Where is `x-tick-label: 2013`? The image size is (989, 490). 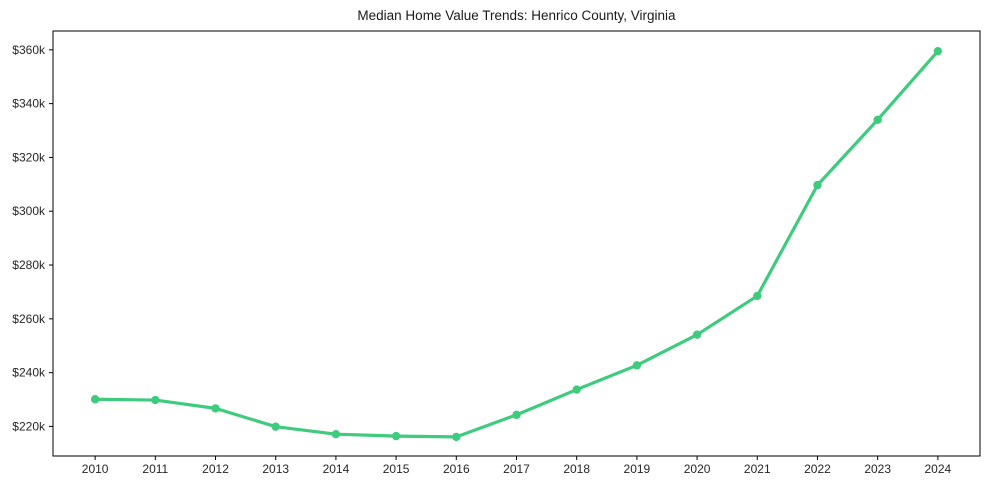 x-tick-label: 2013 is located at coordinates (275, 469).